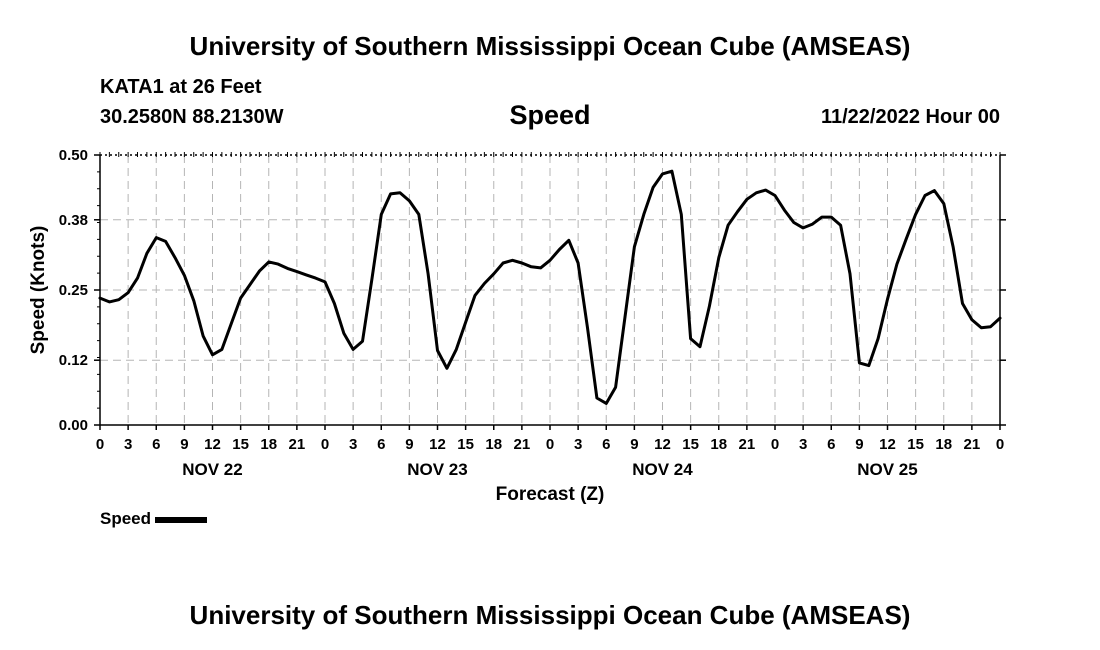 The width and height of the screenshot is (1100, 650). I want to click on day-label: NOV 22, so click(212, 469).